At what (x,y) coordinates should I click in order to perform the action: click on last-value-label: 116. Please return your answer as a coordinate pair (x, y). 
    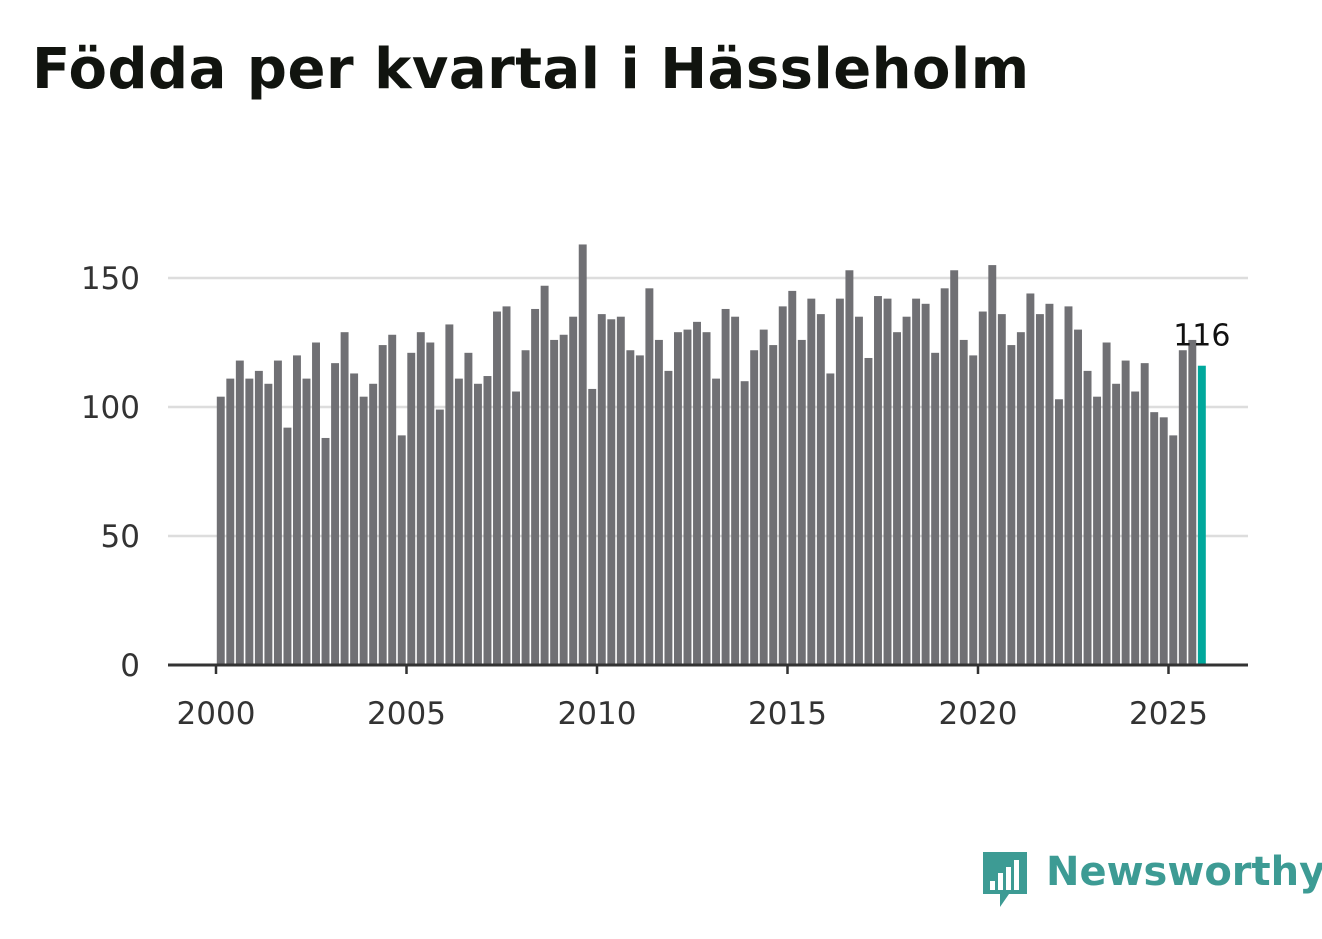
    Looking at the image, I should click on (1201, 336).